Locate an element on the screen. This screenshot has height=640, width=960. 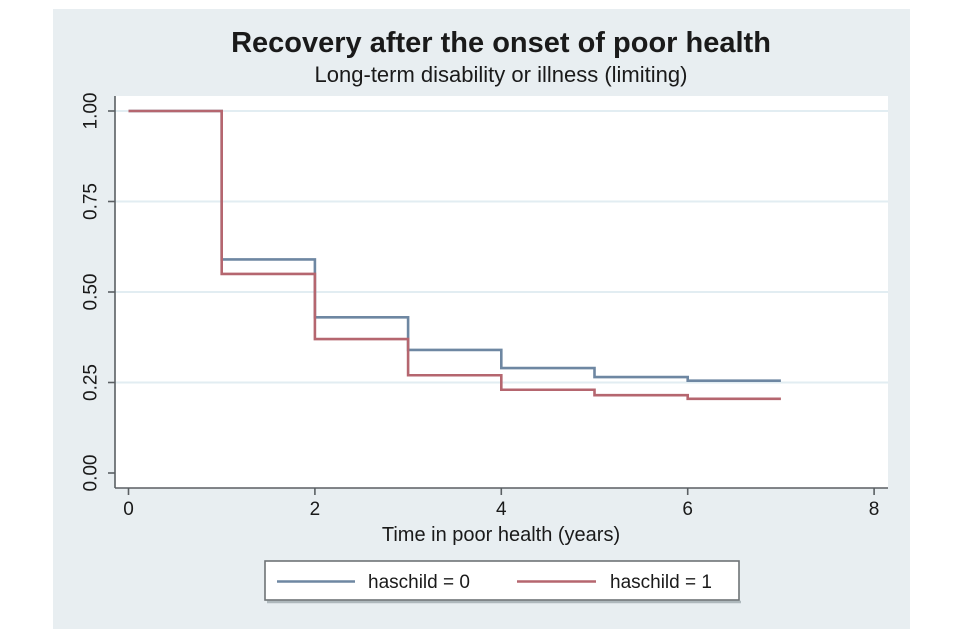
x-tick-label: 4 is located at coordinates (501, 509).